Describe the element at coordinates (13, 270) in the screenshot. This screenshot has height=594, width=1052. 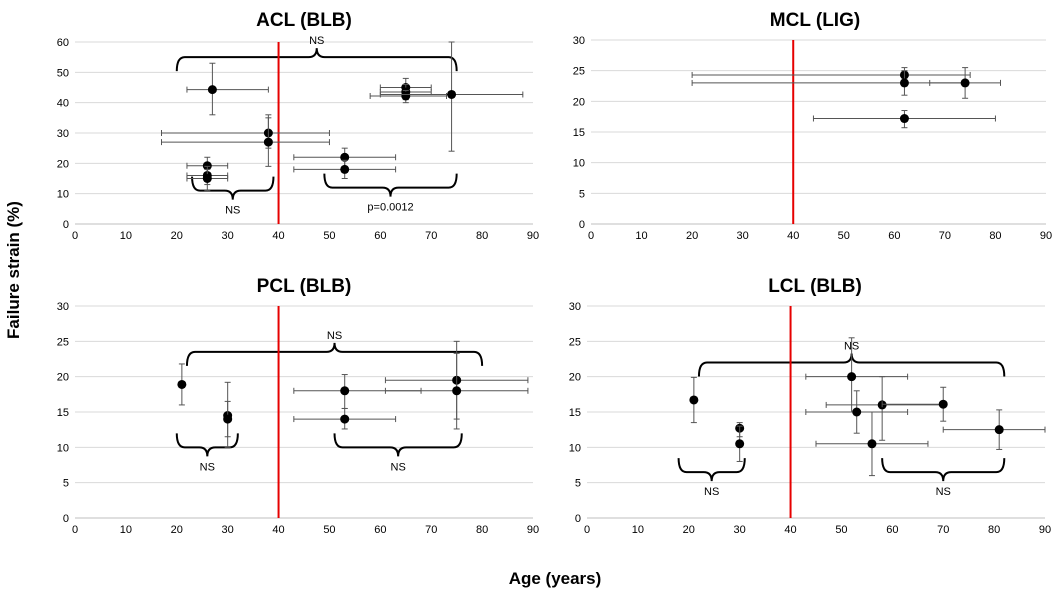
I see `y-axis-label: Failure strain (%)` at that location.